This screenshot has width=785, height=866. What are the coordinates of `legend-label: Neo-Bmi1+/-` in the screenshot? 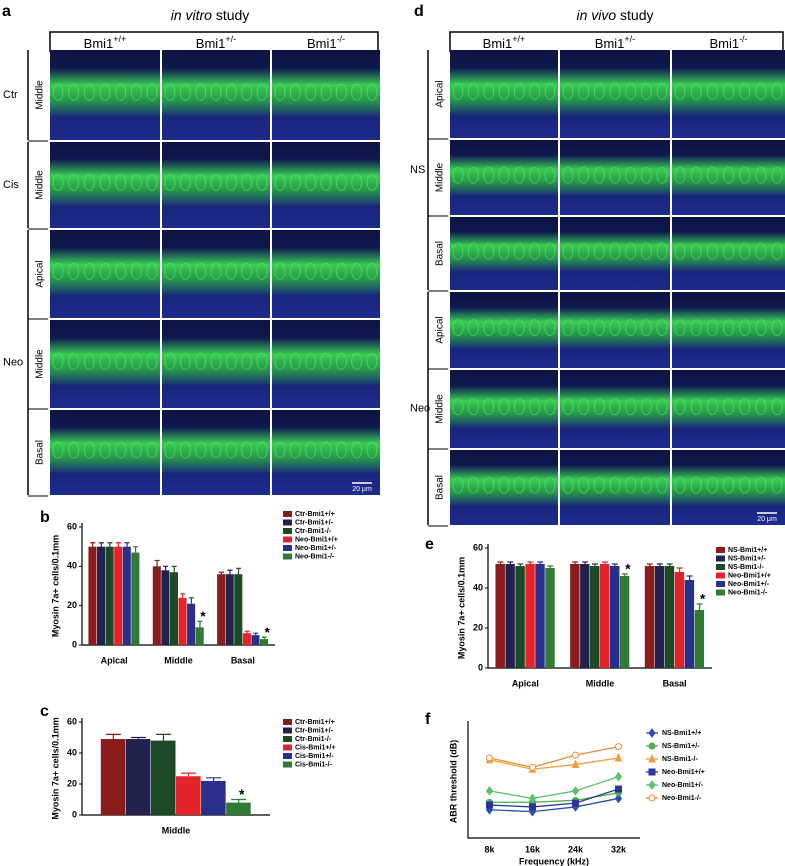 It's located at (749, 584).